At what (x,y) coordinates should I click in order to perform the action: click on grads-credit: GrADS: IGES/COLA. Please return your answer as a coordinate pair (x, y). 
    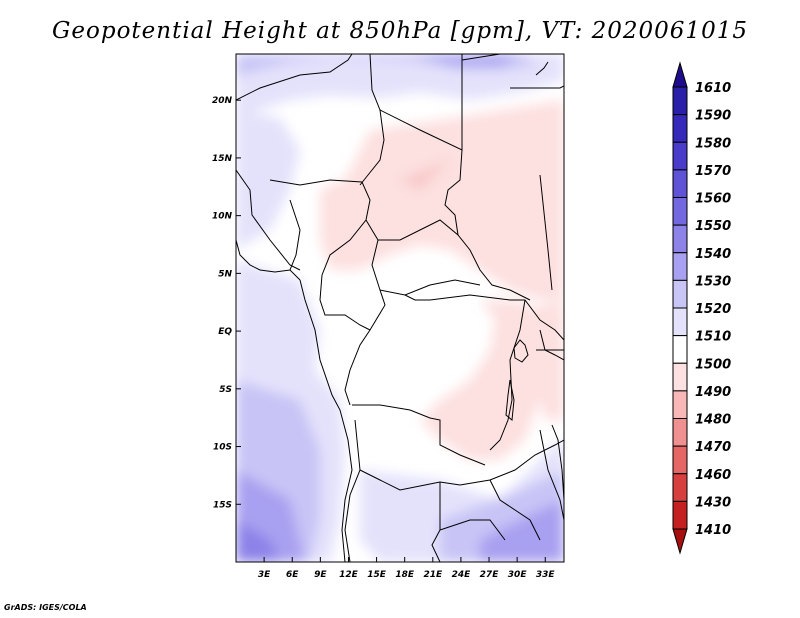
    Looking at the image, I should click on (45, 607).